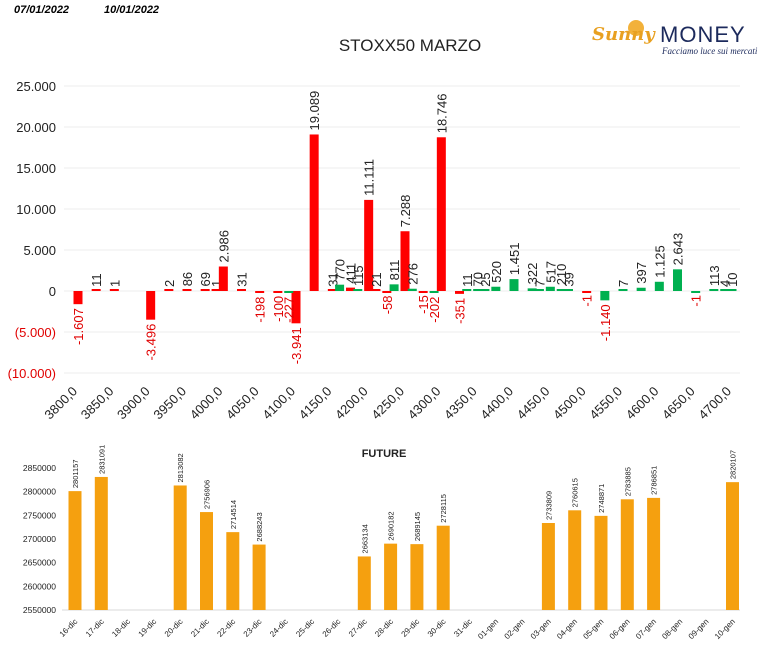 This screenshot has height=663, width=774. I want to click on x-tick-label: 4250,0, so click(387, 403).